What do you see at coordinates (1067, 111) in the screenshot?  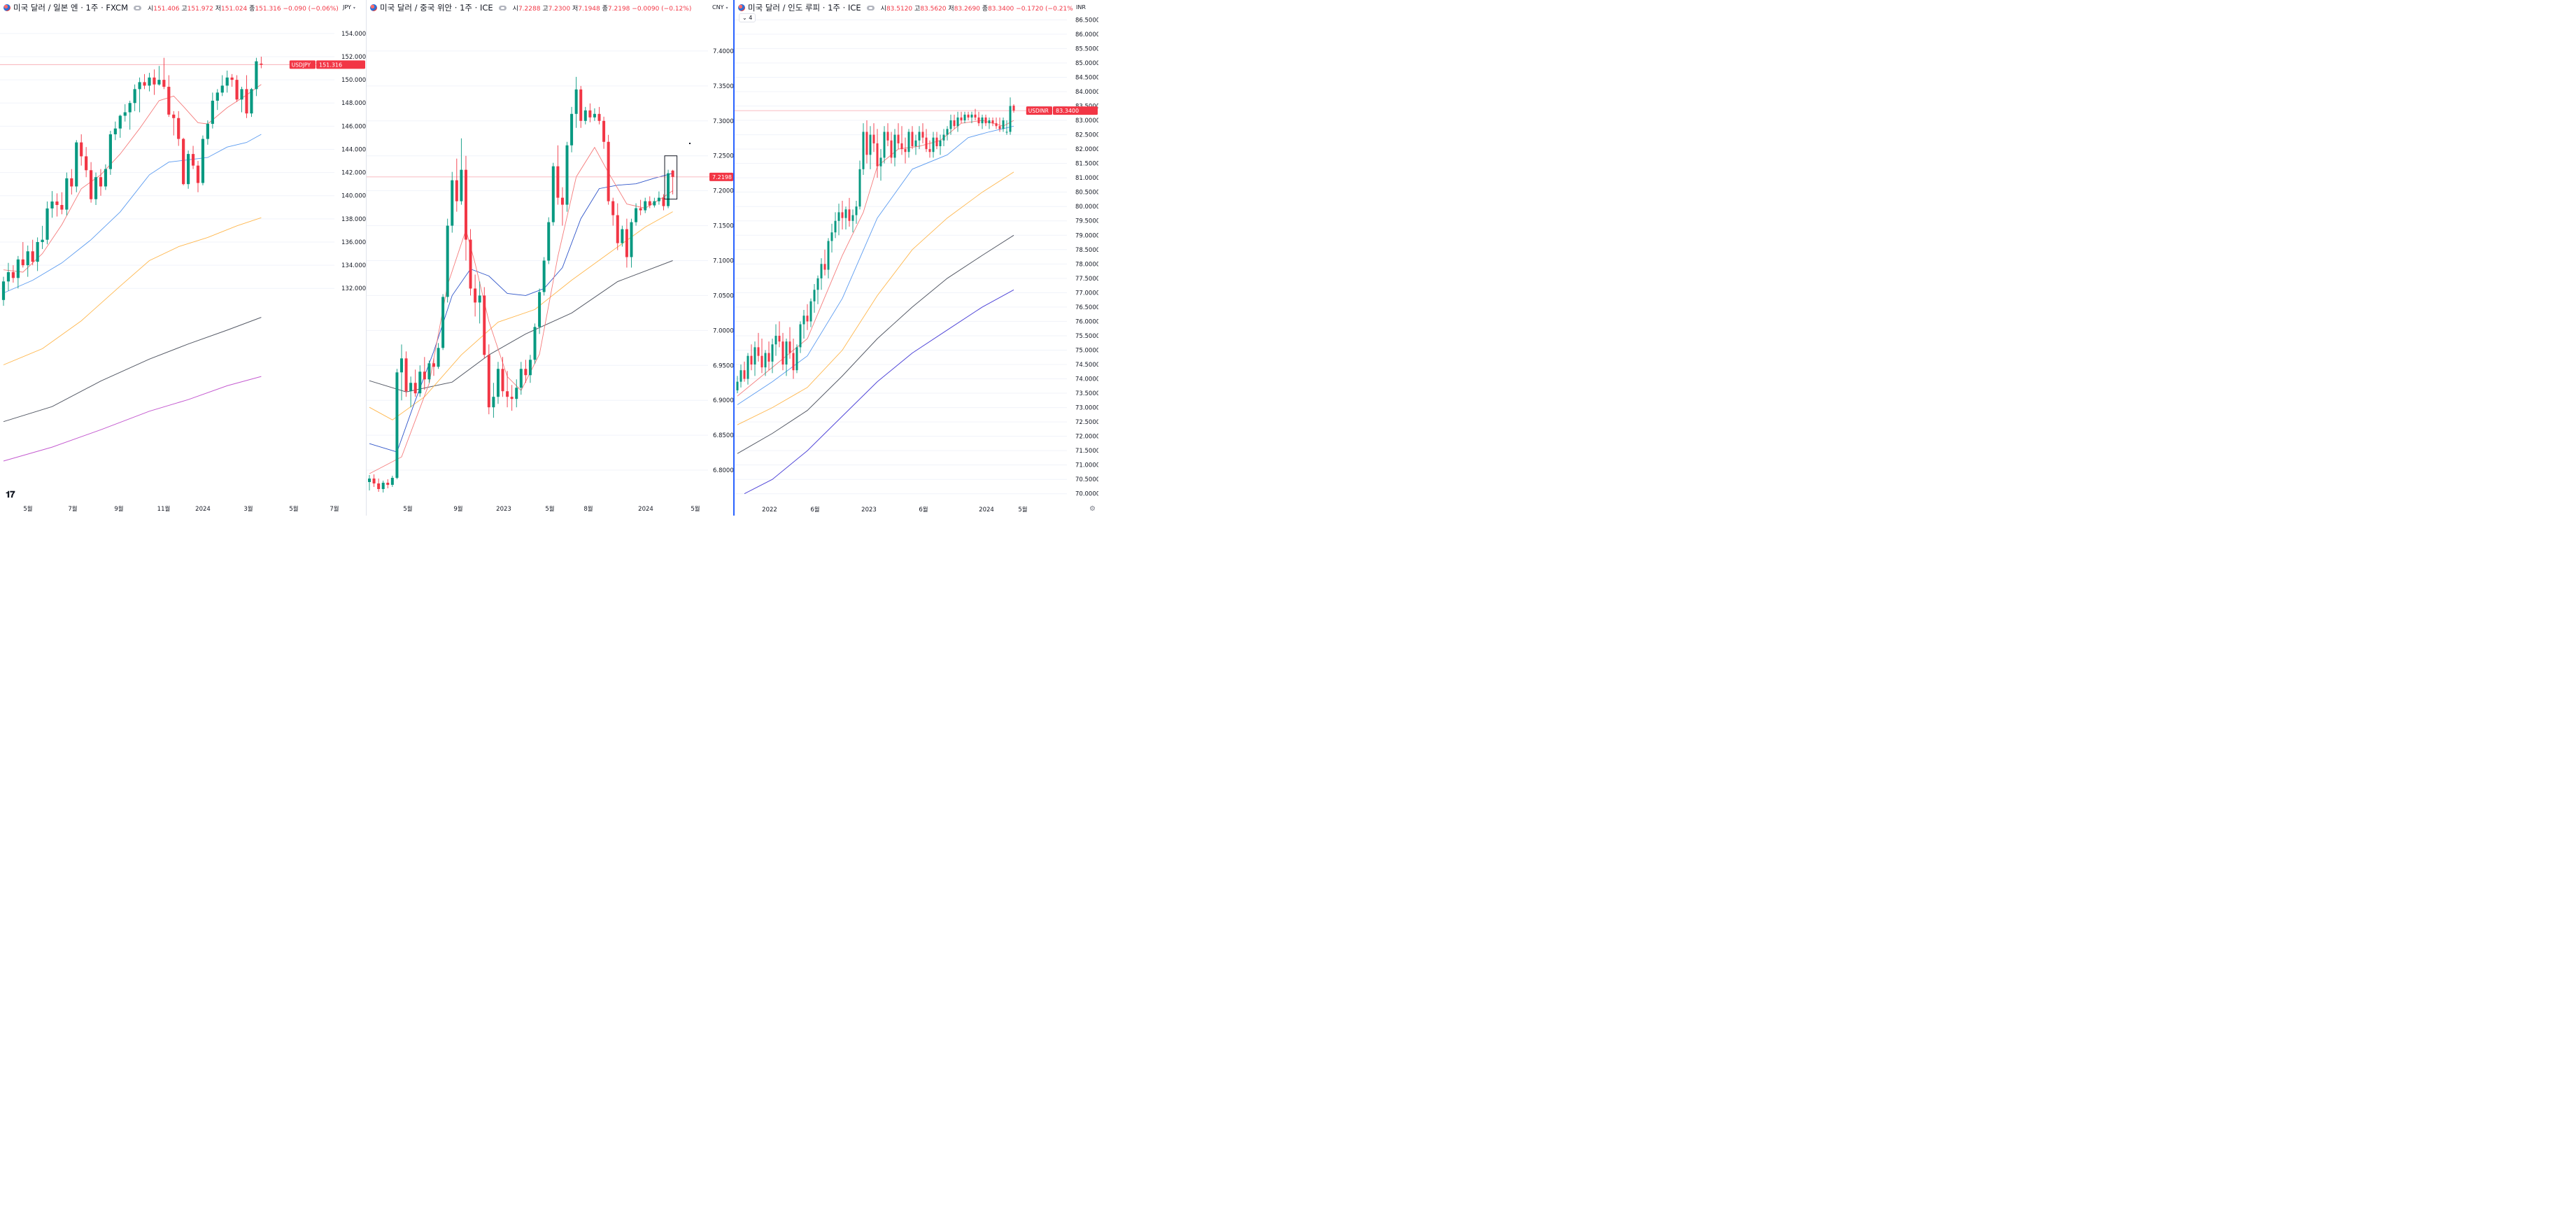 I see `price-label-value: 83.3400` at bounding box center [1067, 111].